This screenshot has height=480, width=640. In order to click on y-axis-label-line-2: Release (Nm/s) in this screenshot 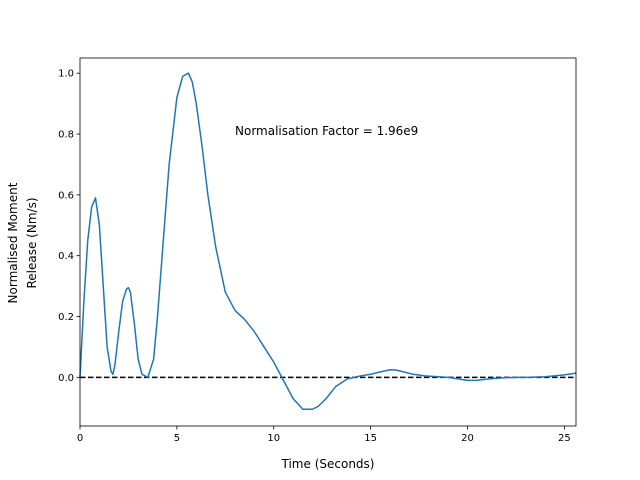, I will do `click(32, 242)`.